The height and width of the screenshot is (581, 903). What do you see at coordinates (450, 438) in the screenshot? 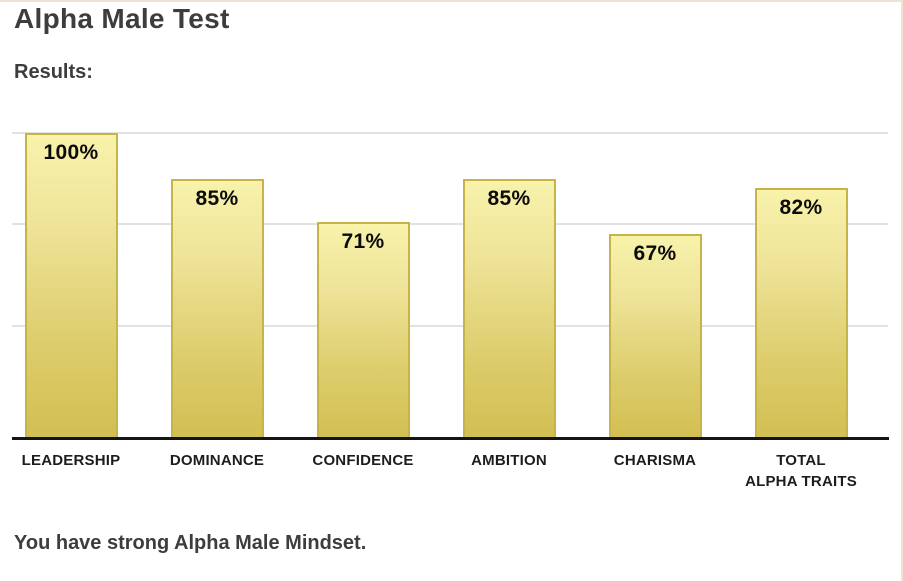
I see `x-axis-line` at bounding box center [450, 438].